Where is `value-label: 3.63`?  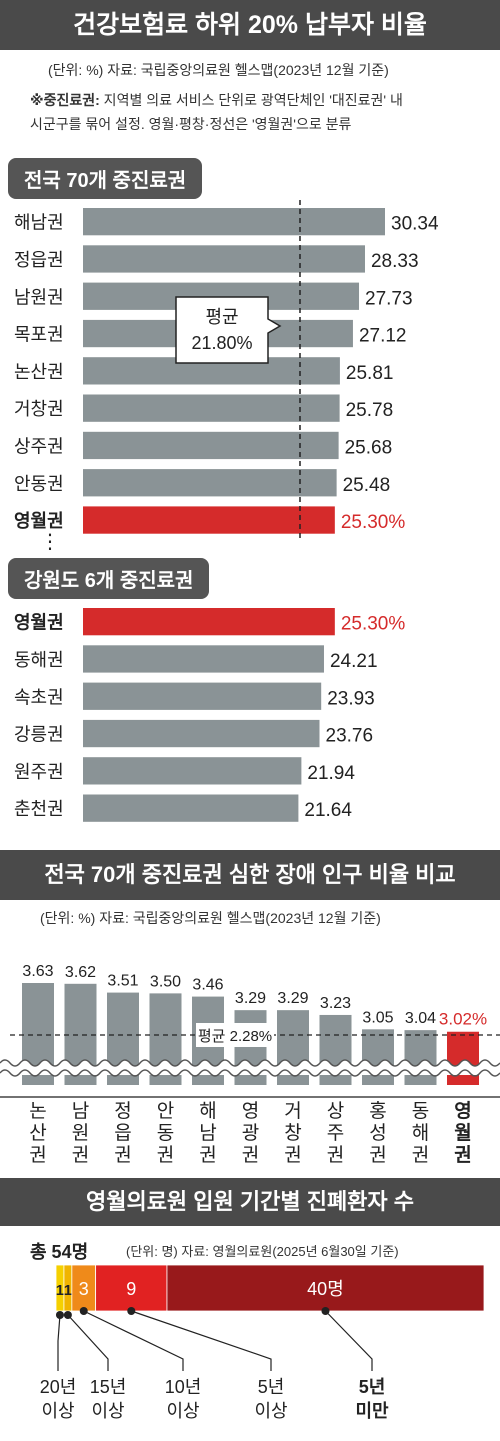 value-label: 3.63 is located at coordinates (37, 971).